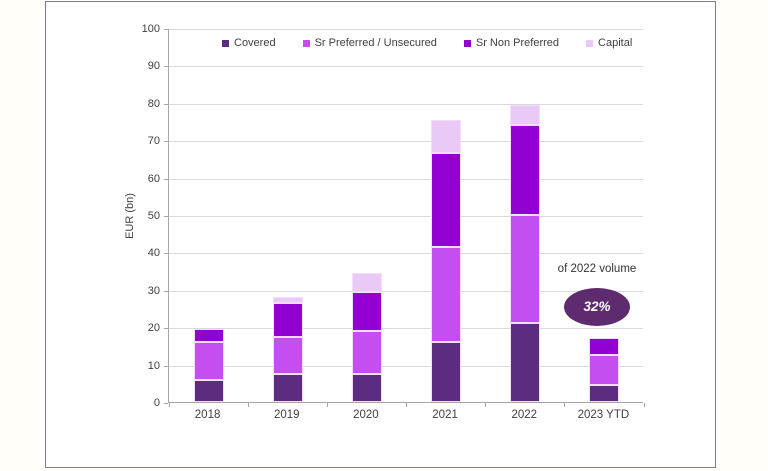 Image resolution: width=768 pixels, height=471 pixels. I want to click on legend-item-sr-non-preferred: Sr Non Preferred, so click(511, 43).